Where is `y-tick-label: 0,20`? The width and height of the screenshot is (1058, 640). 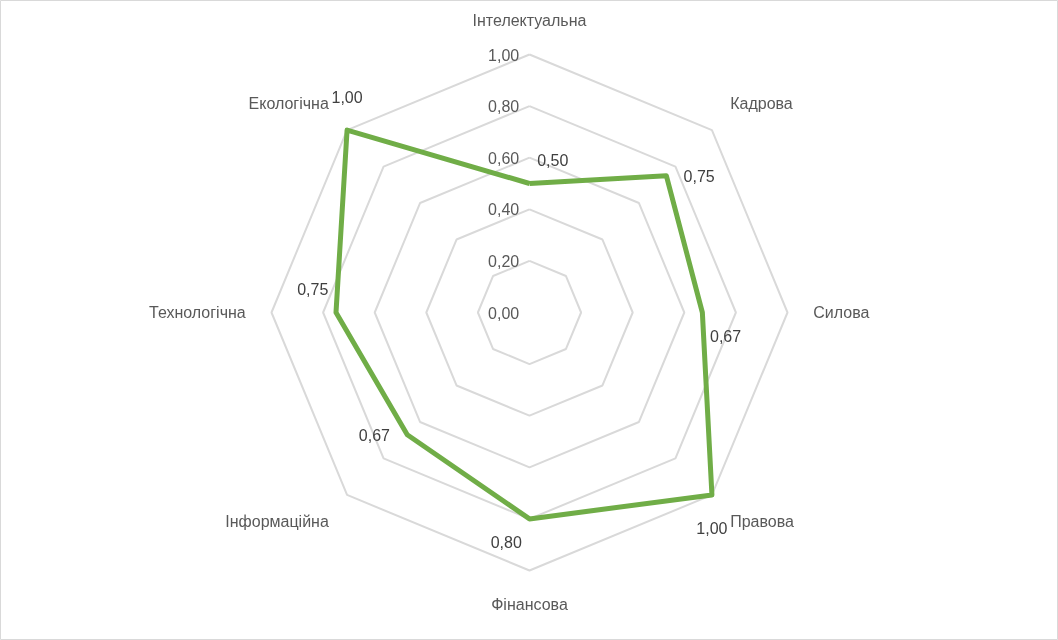
y-tick-label: 0,20 is located at coordinates (504, 261).